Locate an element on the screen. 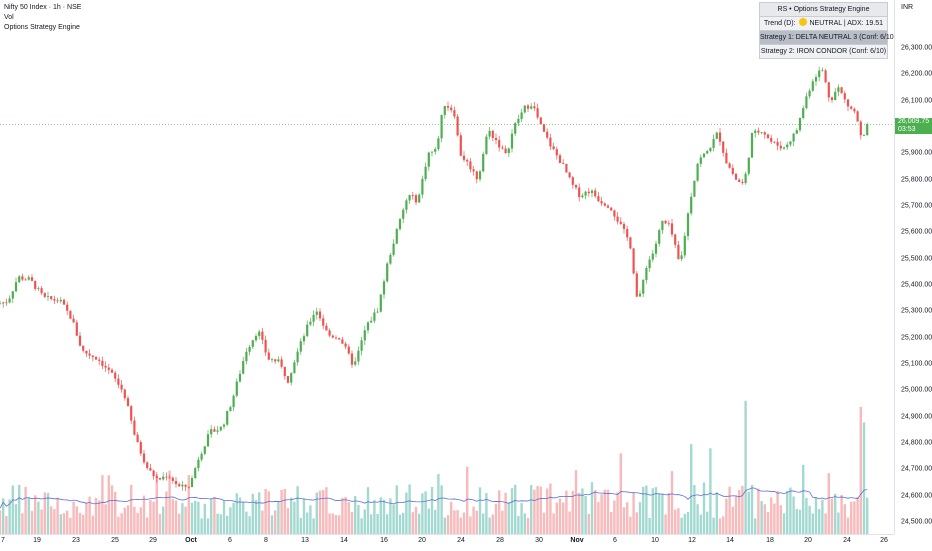  volume-legend: Vol is located at coordinates (9, 17).